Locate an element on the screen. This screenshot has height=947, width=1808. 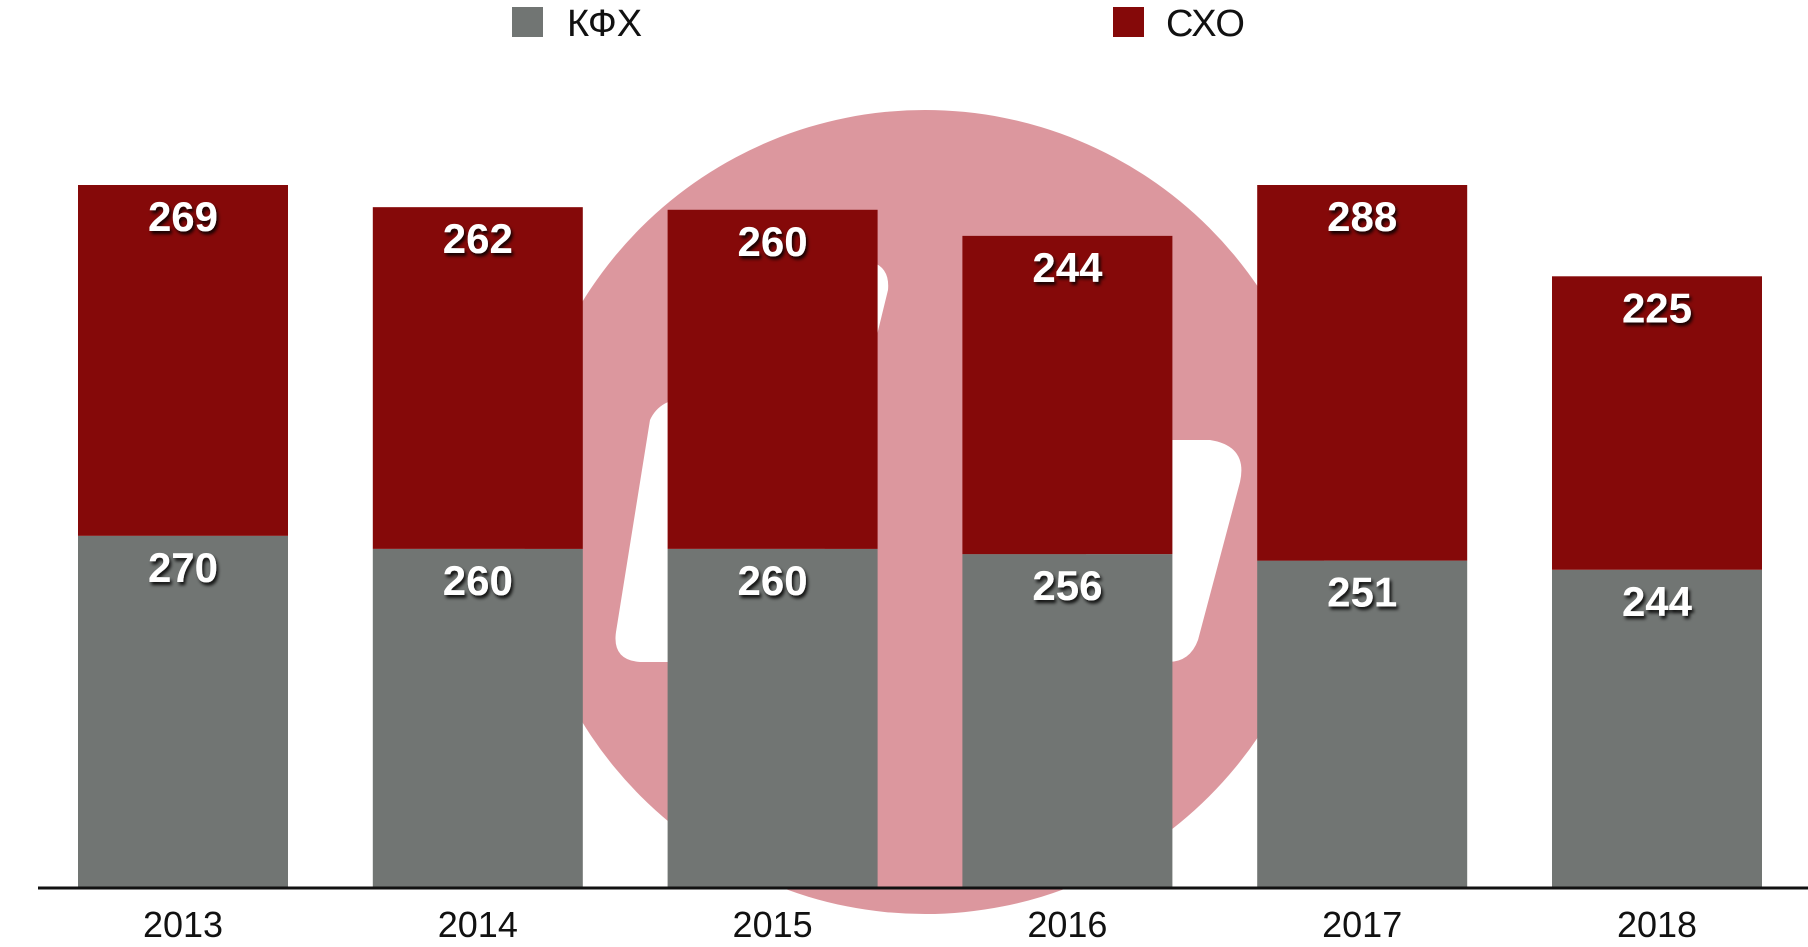
bar-sxo-2015 is located at coordinates (772, 379).